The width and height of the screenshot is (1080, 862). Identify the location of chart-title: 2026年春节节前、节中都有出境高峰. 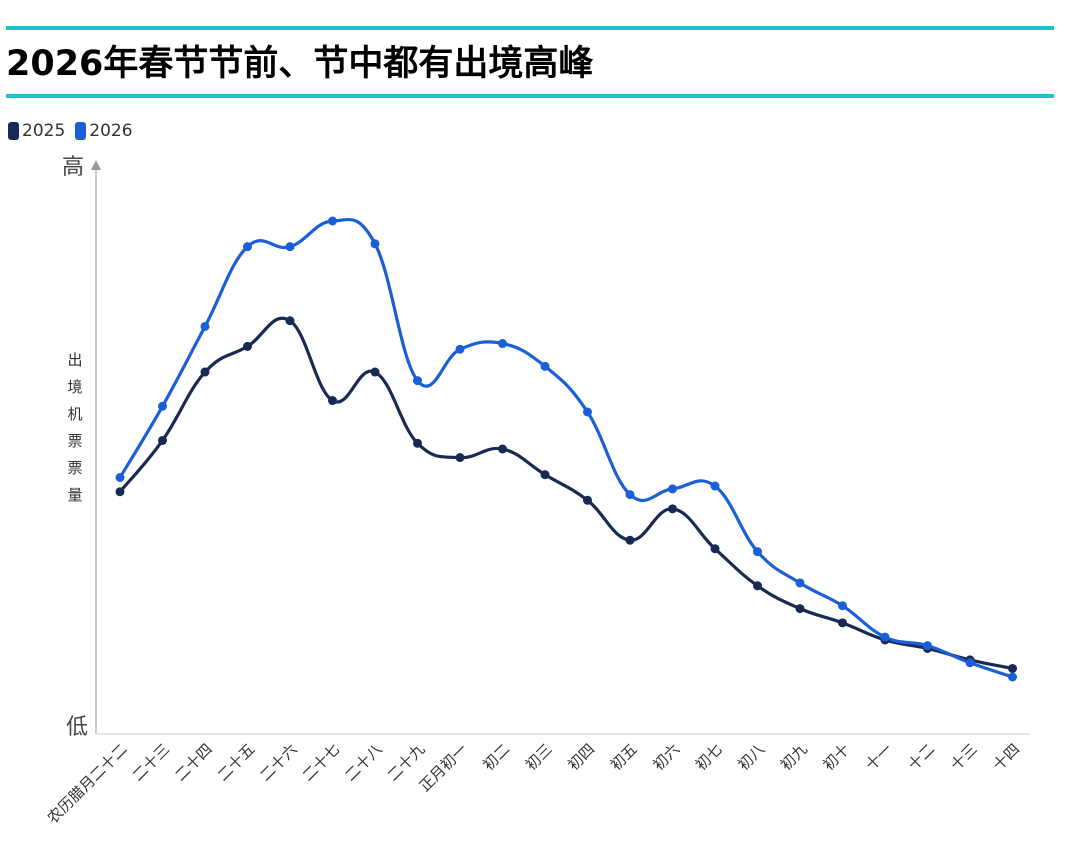
(300, 64).